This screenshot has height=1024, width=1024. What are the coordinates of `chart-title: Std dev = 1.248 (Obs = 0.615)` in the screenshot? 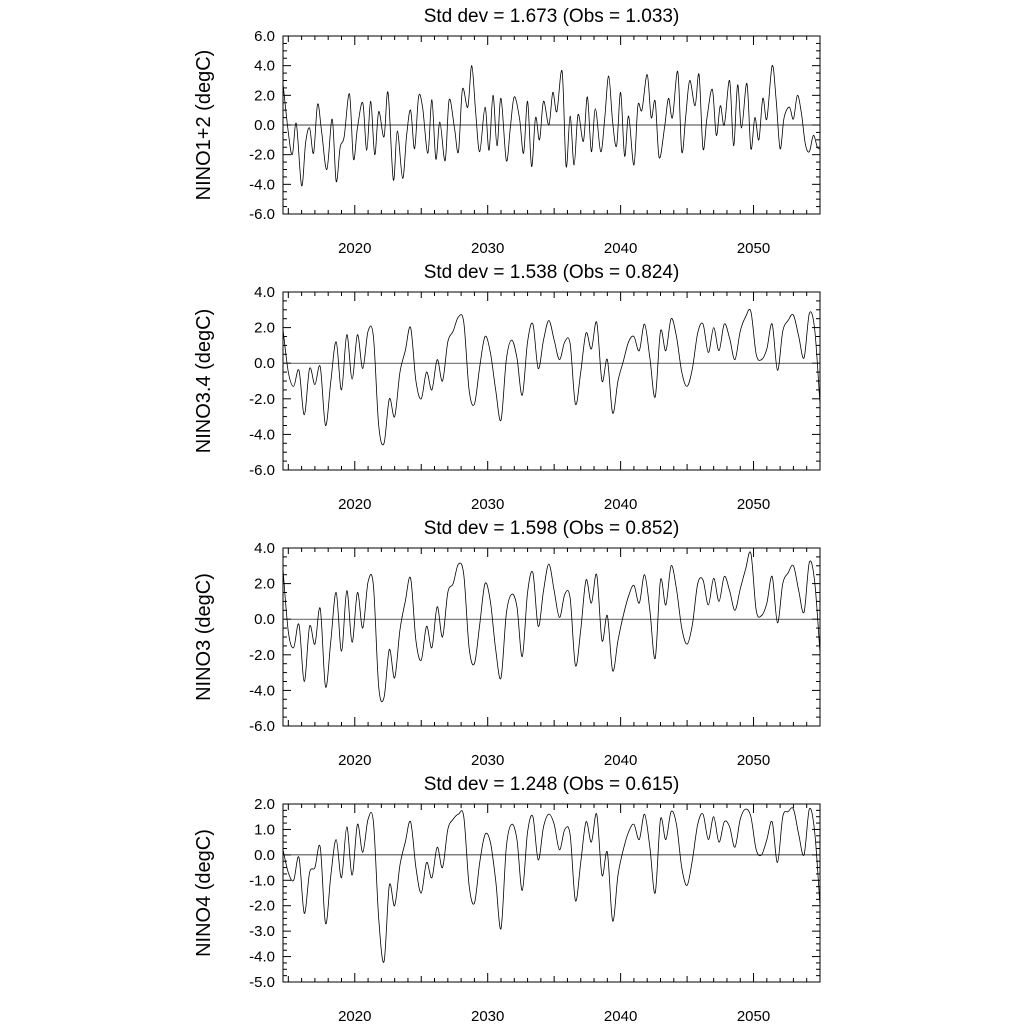 It's located at (552, 784).